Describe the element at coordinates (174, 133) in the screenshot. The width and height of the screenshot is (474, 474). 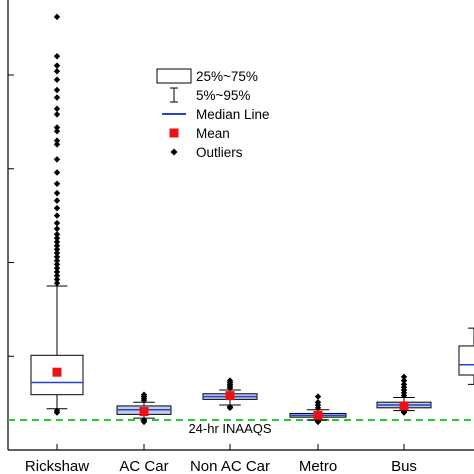
I see `legend-mean-symbol` at that location.